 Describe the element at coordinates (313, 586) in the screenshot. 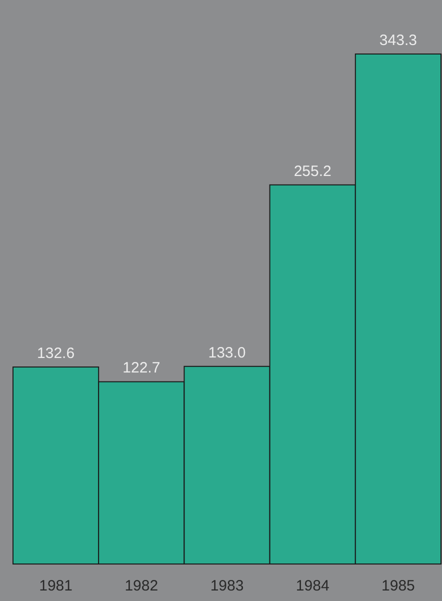

I see `x-tick-label: 1984` at that location.